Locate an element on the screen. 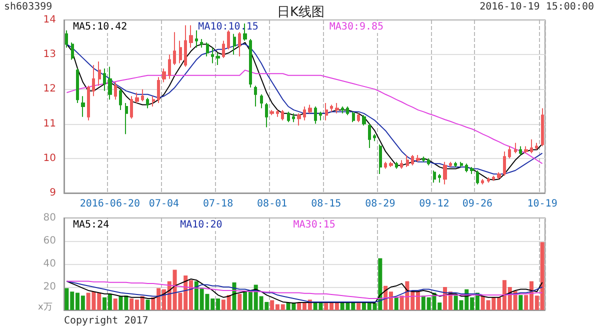  y-tick-label: 80 is located at coordinates (49, 218).